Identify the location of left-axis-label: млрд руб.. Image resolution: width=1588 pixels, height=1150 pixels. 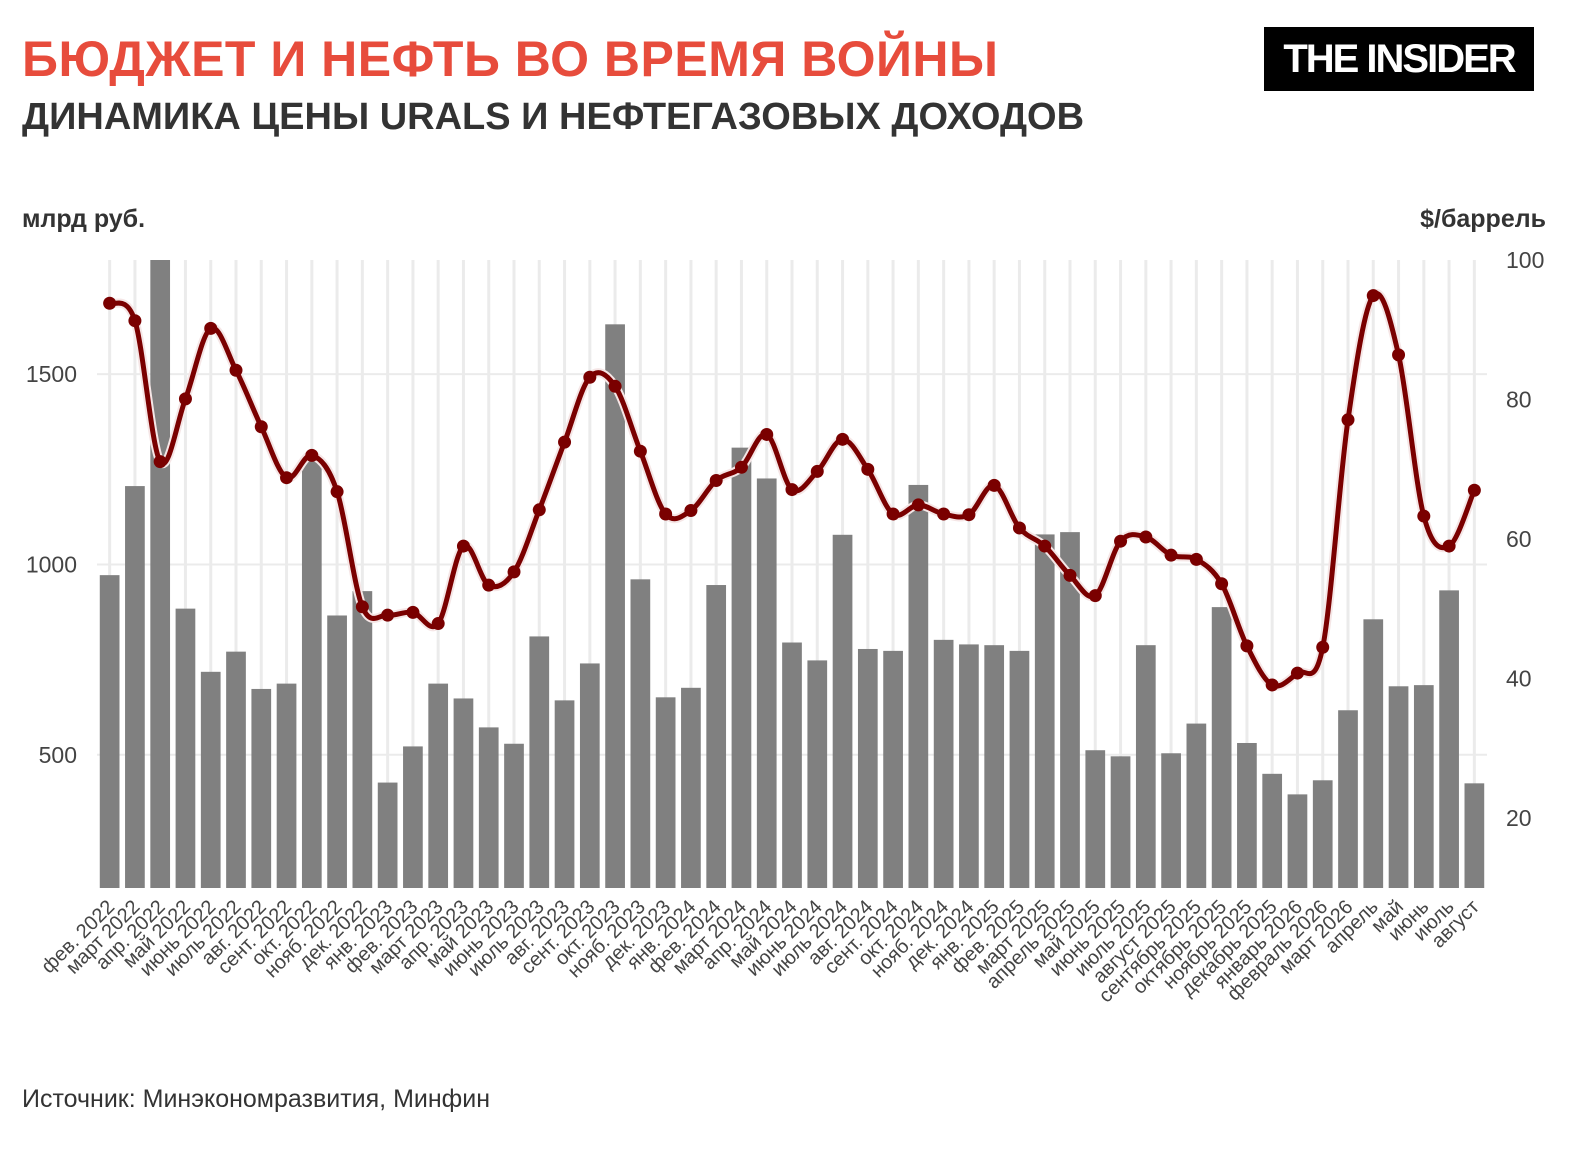
(83, 219).